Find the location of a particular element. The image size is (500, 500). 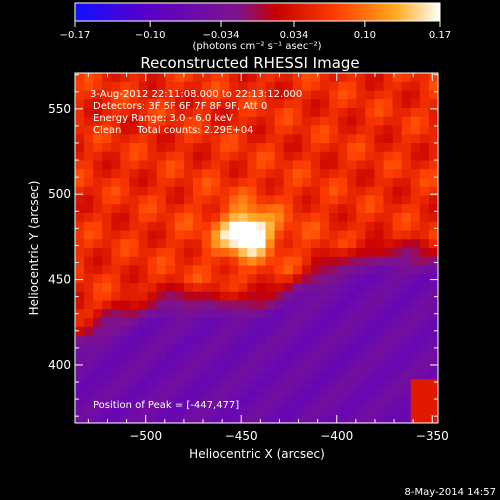

x-tick-label: −350 is located at coordinates (432, 436).